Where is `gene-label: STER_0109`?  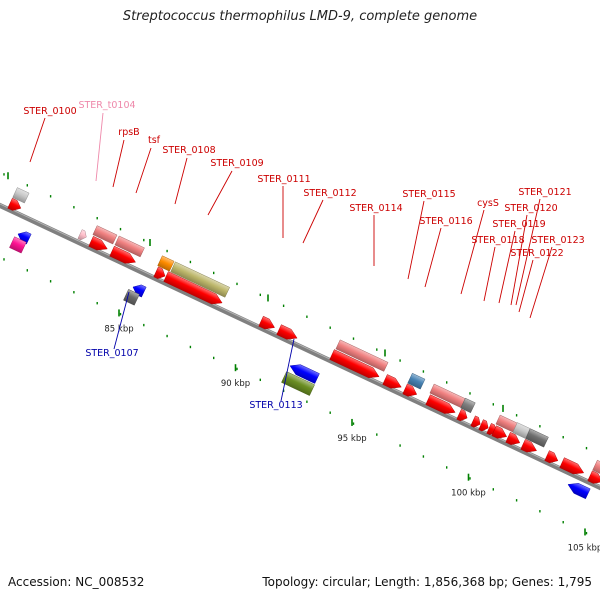 gene-label: STER_0109 is located at coordinates (236, 163).